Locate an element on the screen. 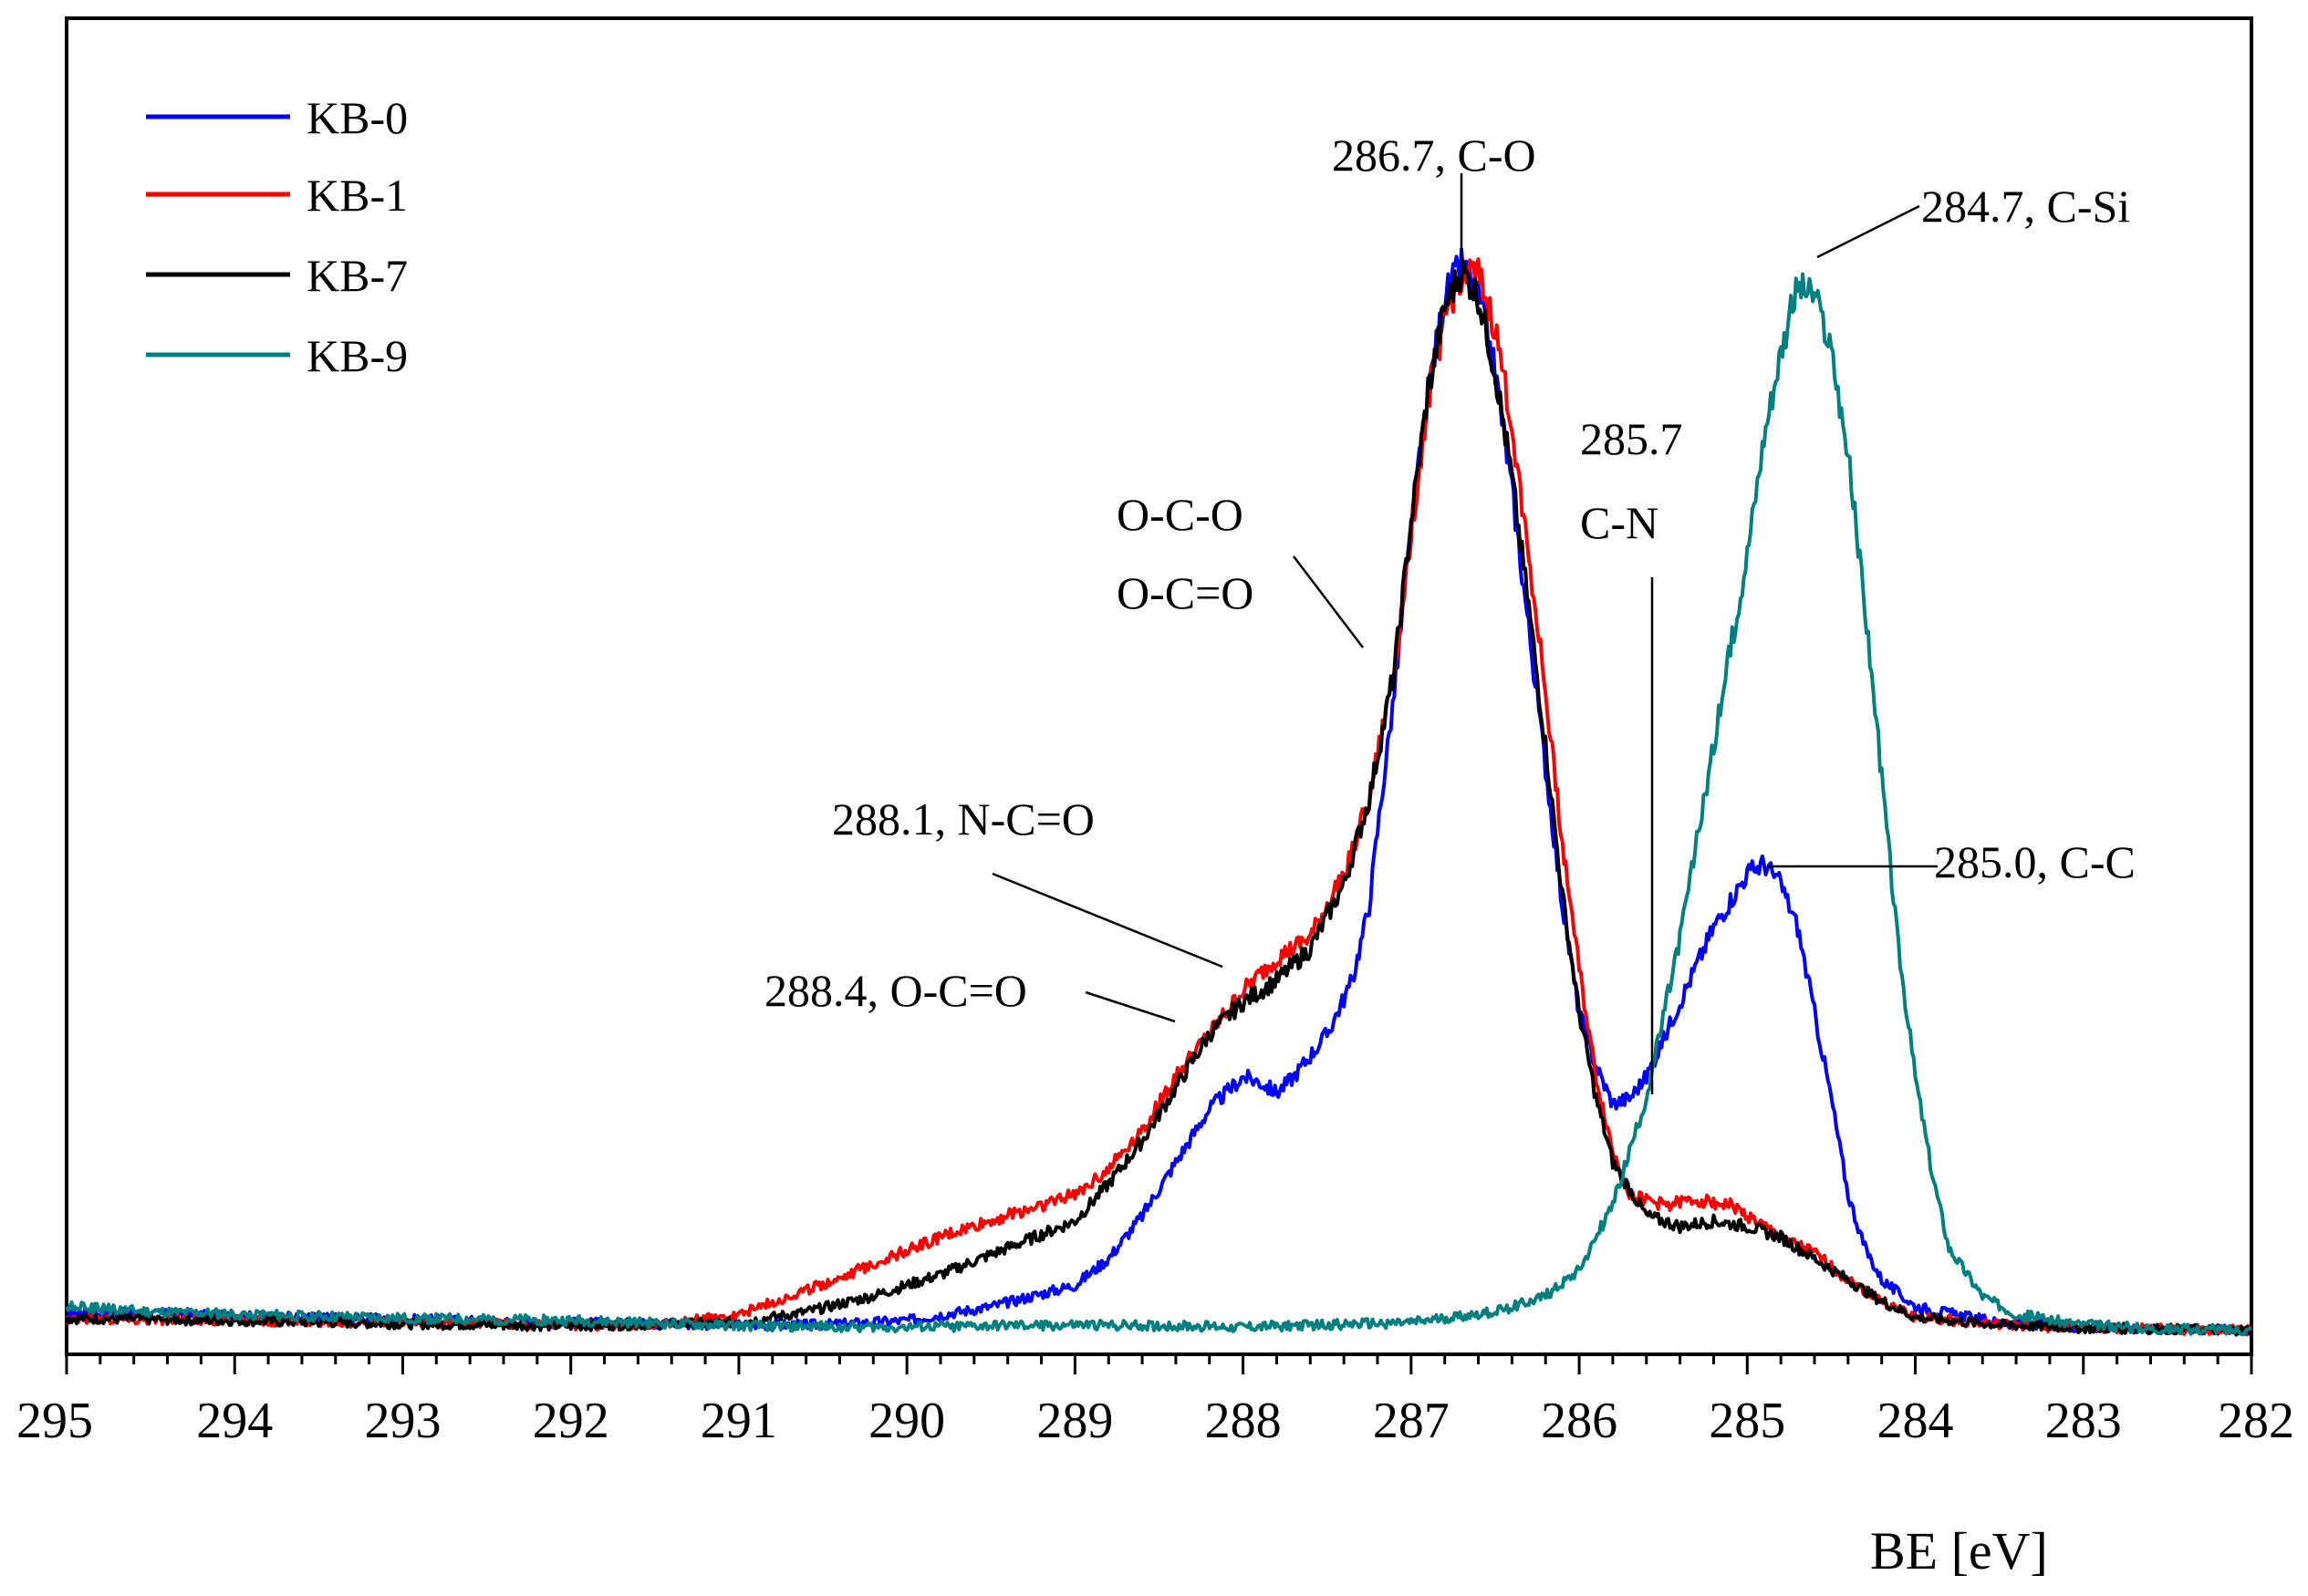  leader-n-c-o is located at coordinates (1107, 921).